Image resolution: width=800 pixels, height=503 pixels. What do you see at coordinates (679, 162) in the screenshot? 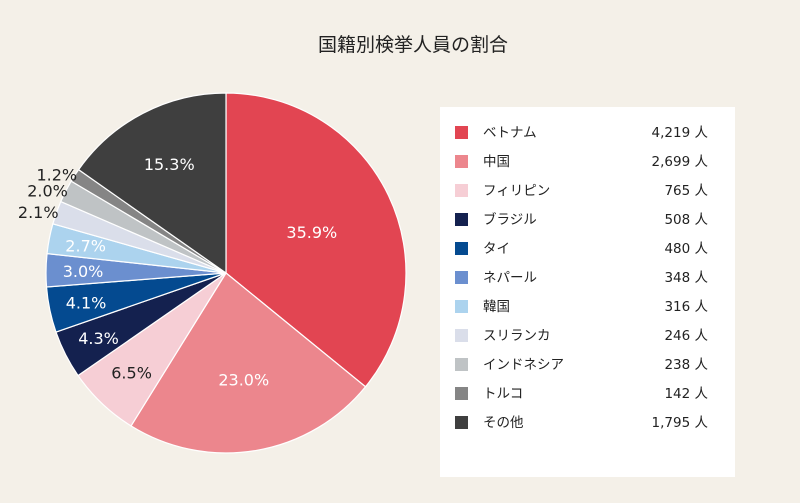
I see `legend-value: 2,699 人` at bounding box center [679, 162].